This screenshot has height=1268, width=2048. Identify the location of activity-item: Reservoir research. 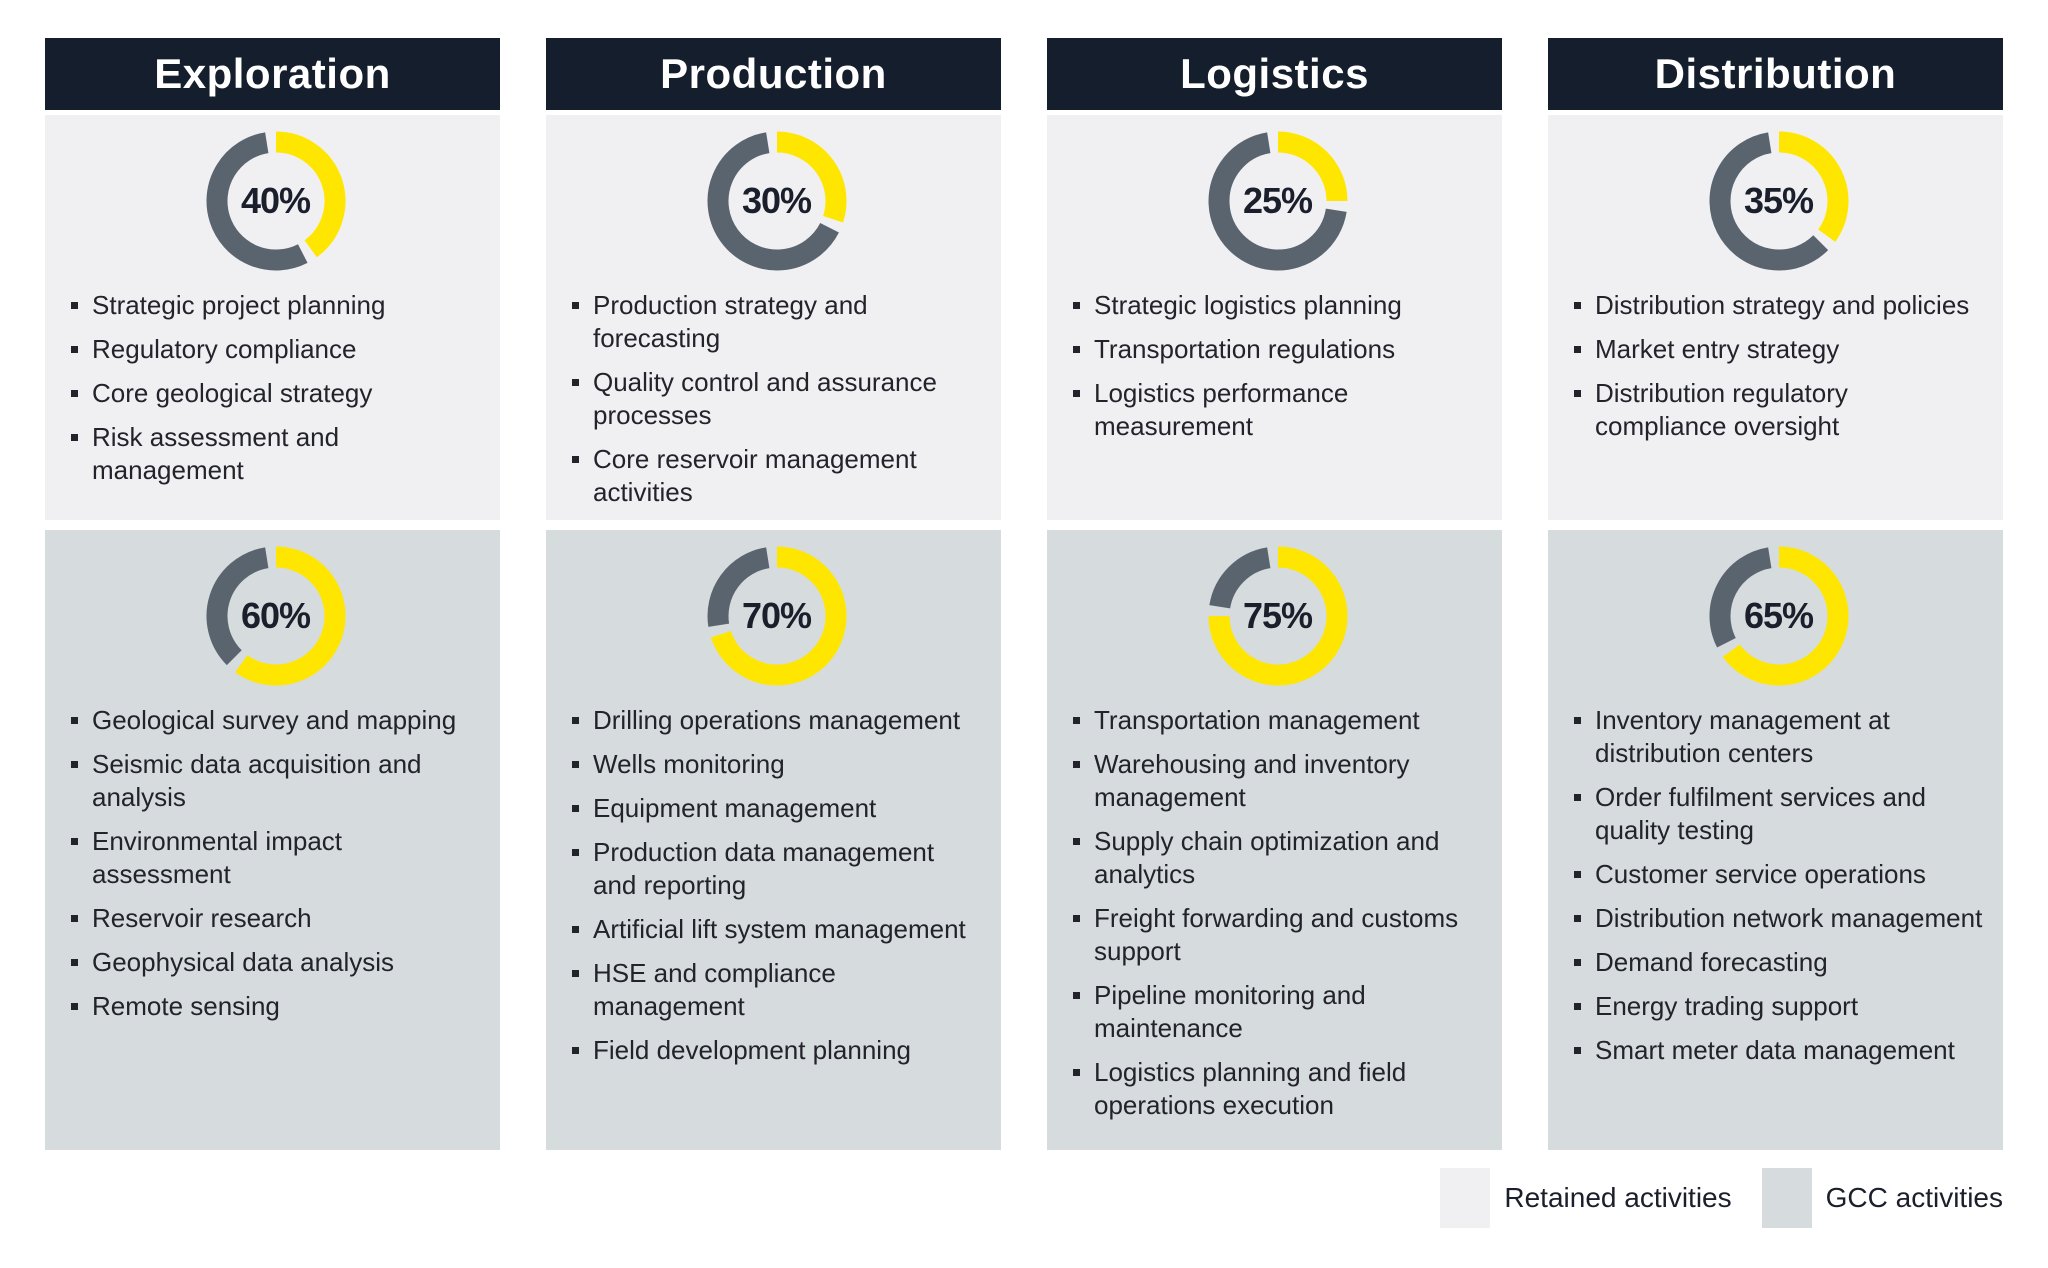
(275, 918).